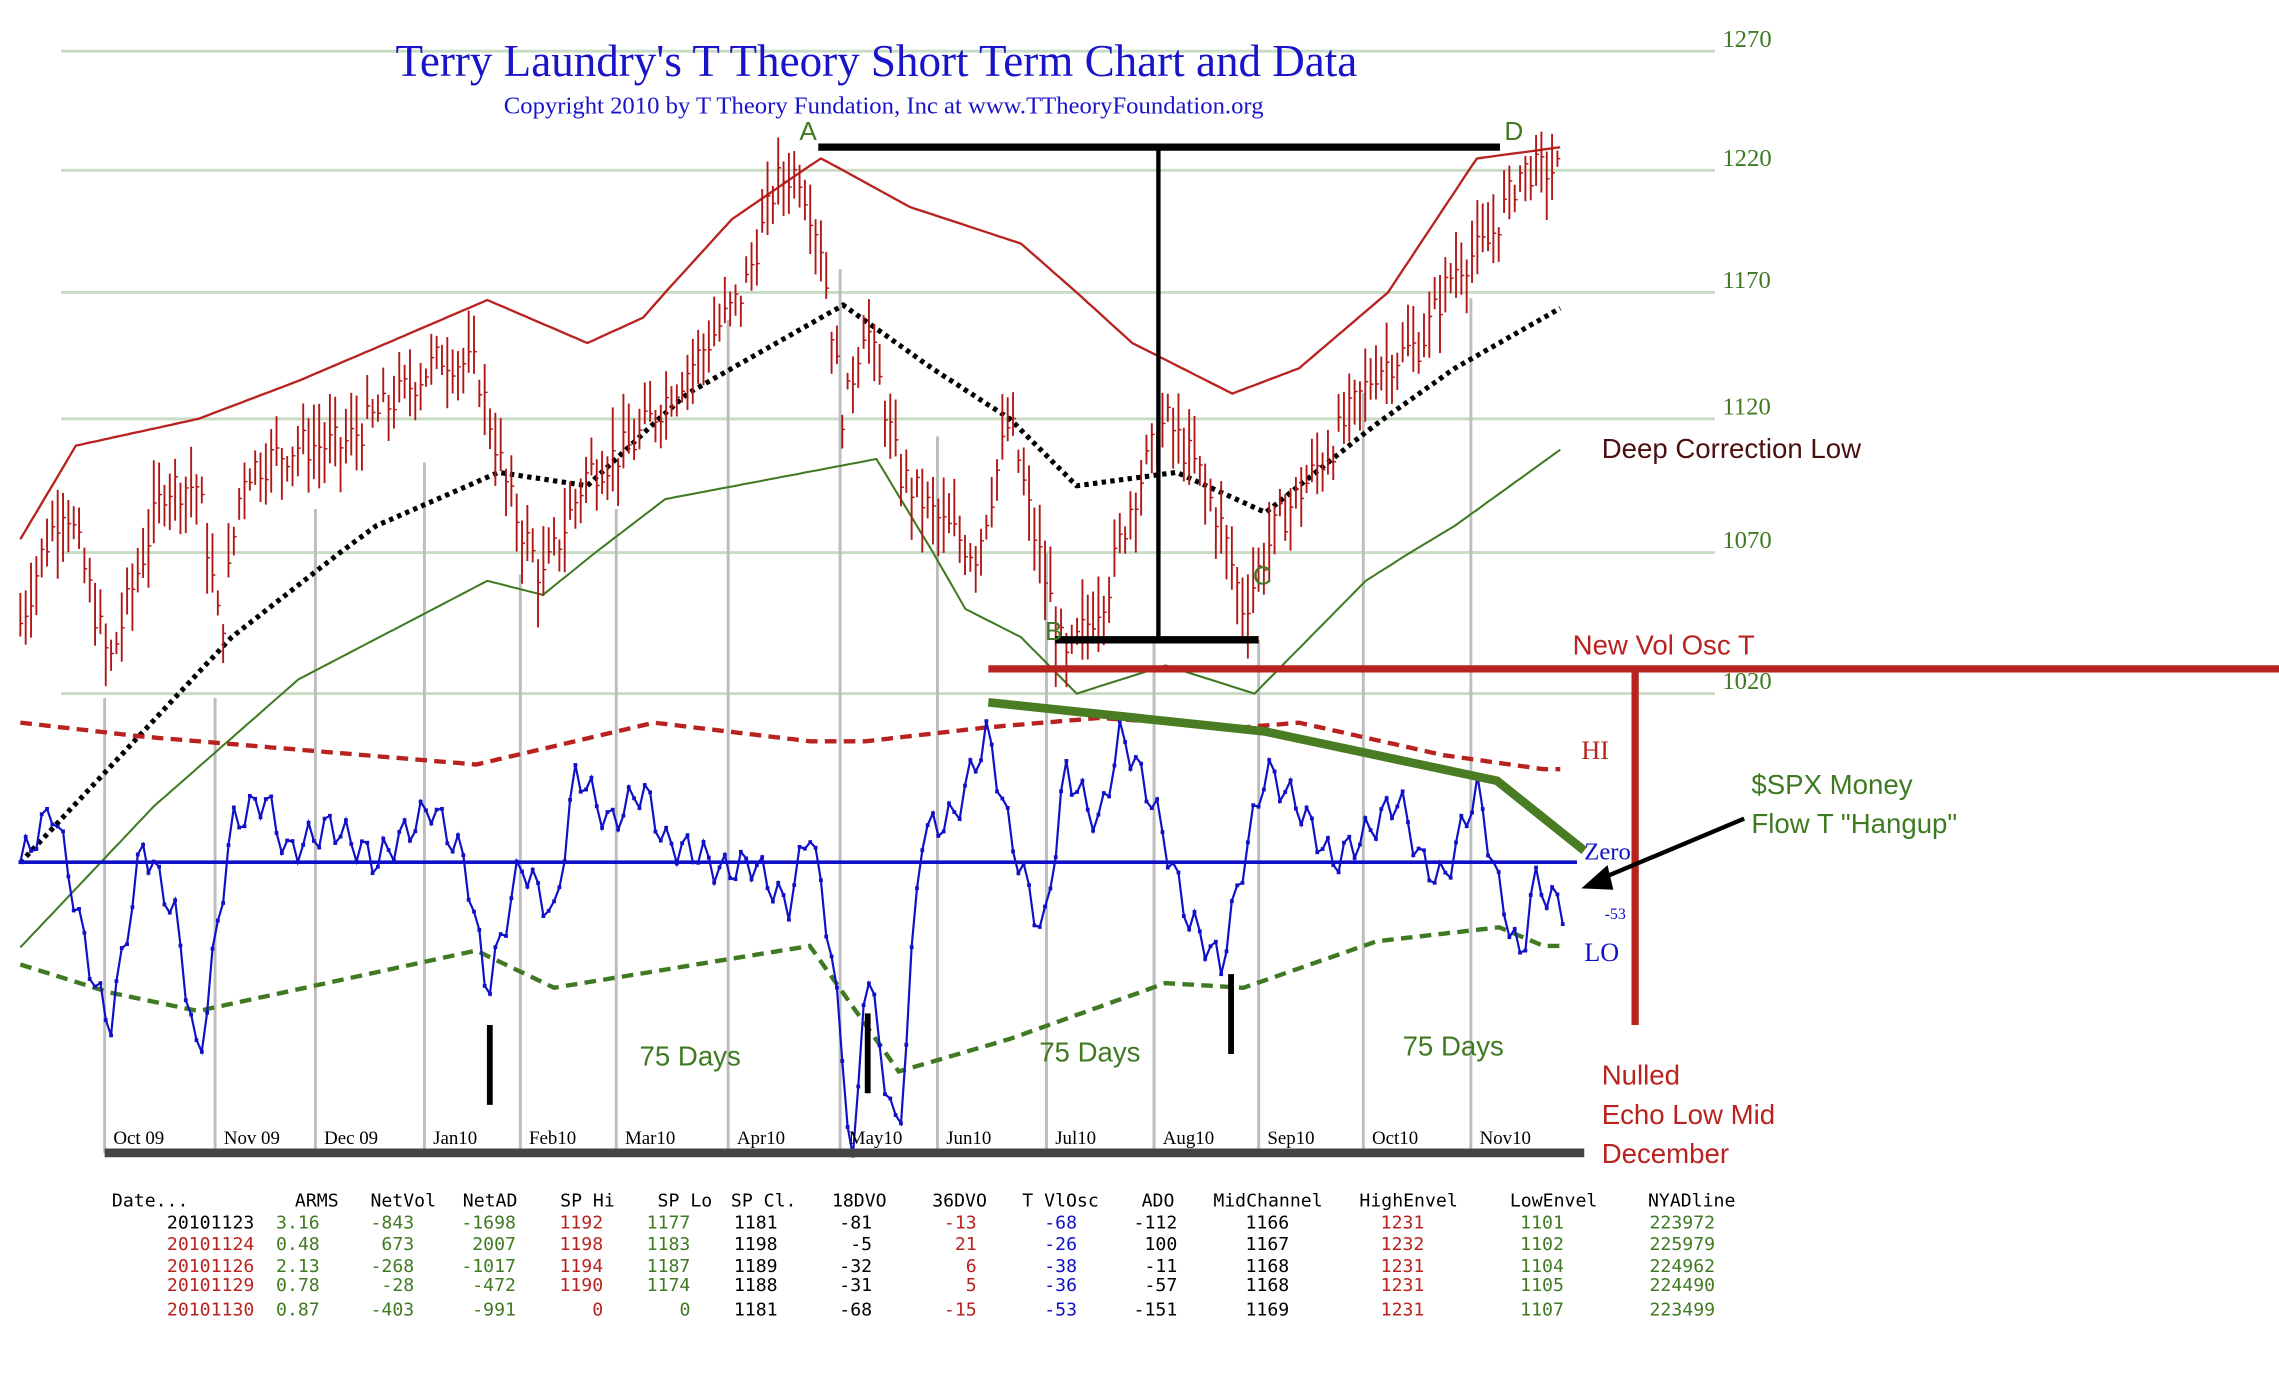 The image size is (2279, 1377). Describe the element at coordinates (861, 1244) in the screenshot. I see `table-cell: -5` at that location.